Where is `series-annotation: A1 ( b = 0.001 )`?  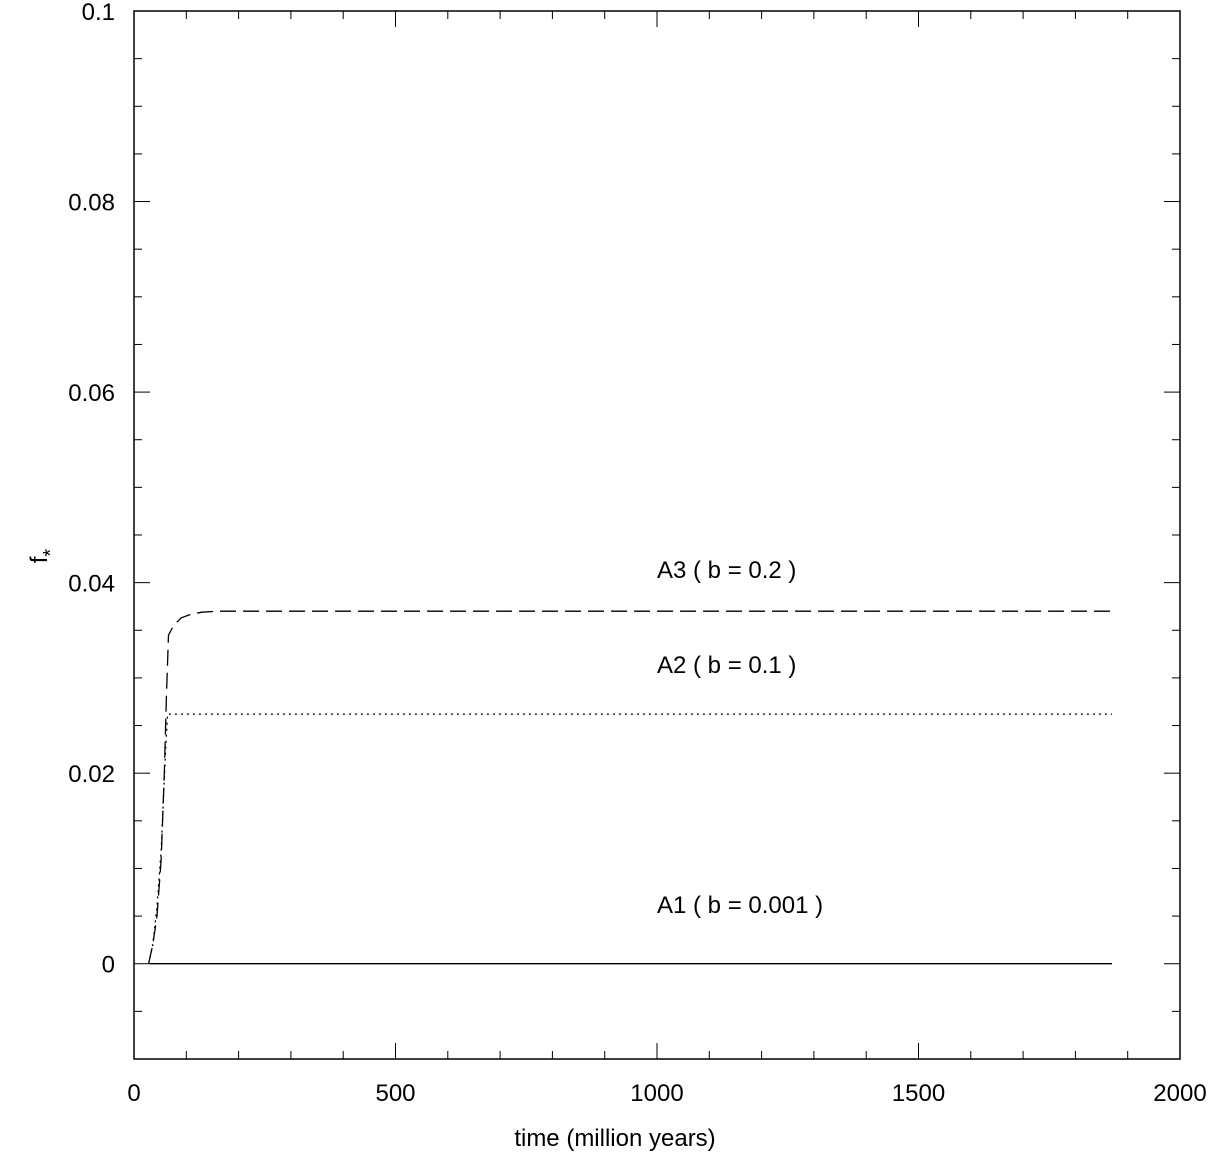 series-annotation: A1 ( b = 0.001 ) is located at coordinates (740, 905).